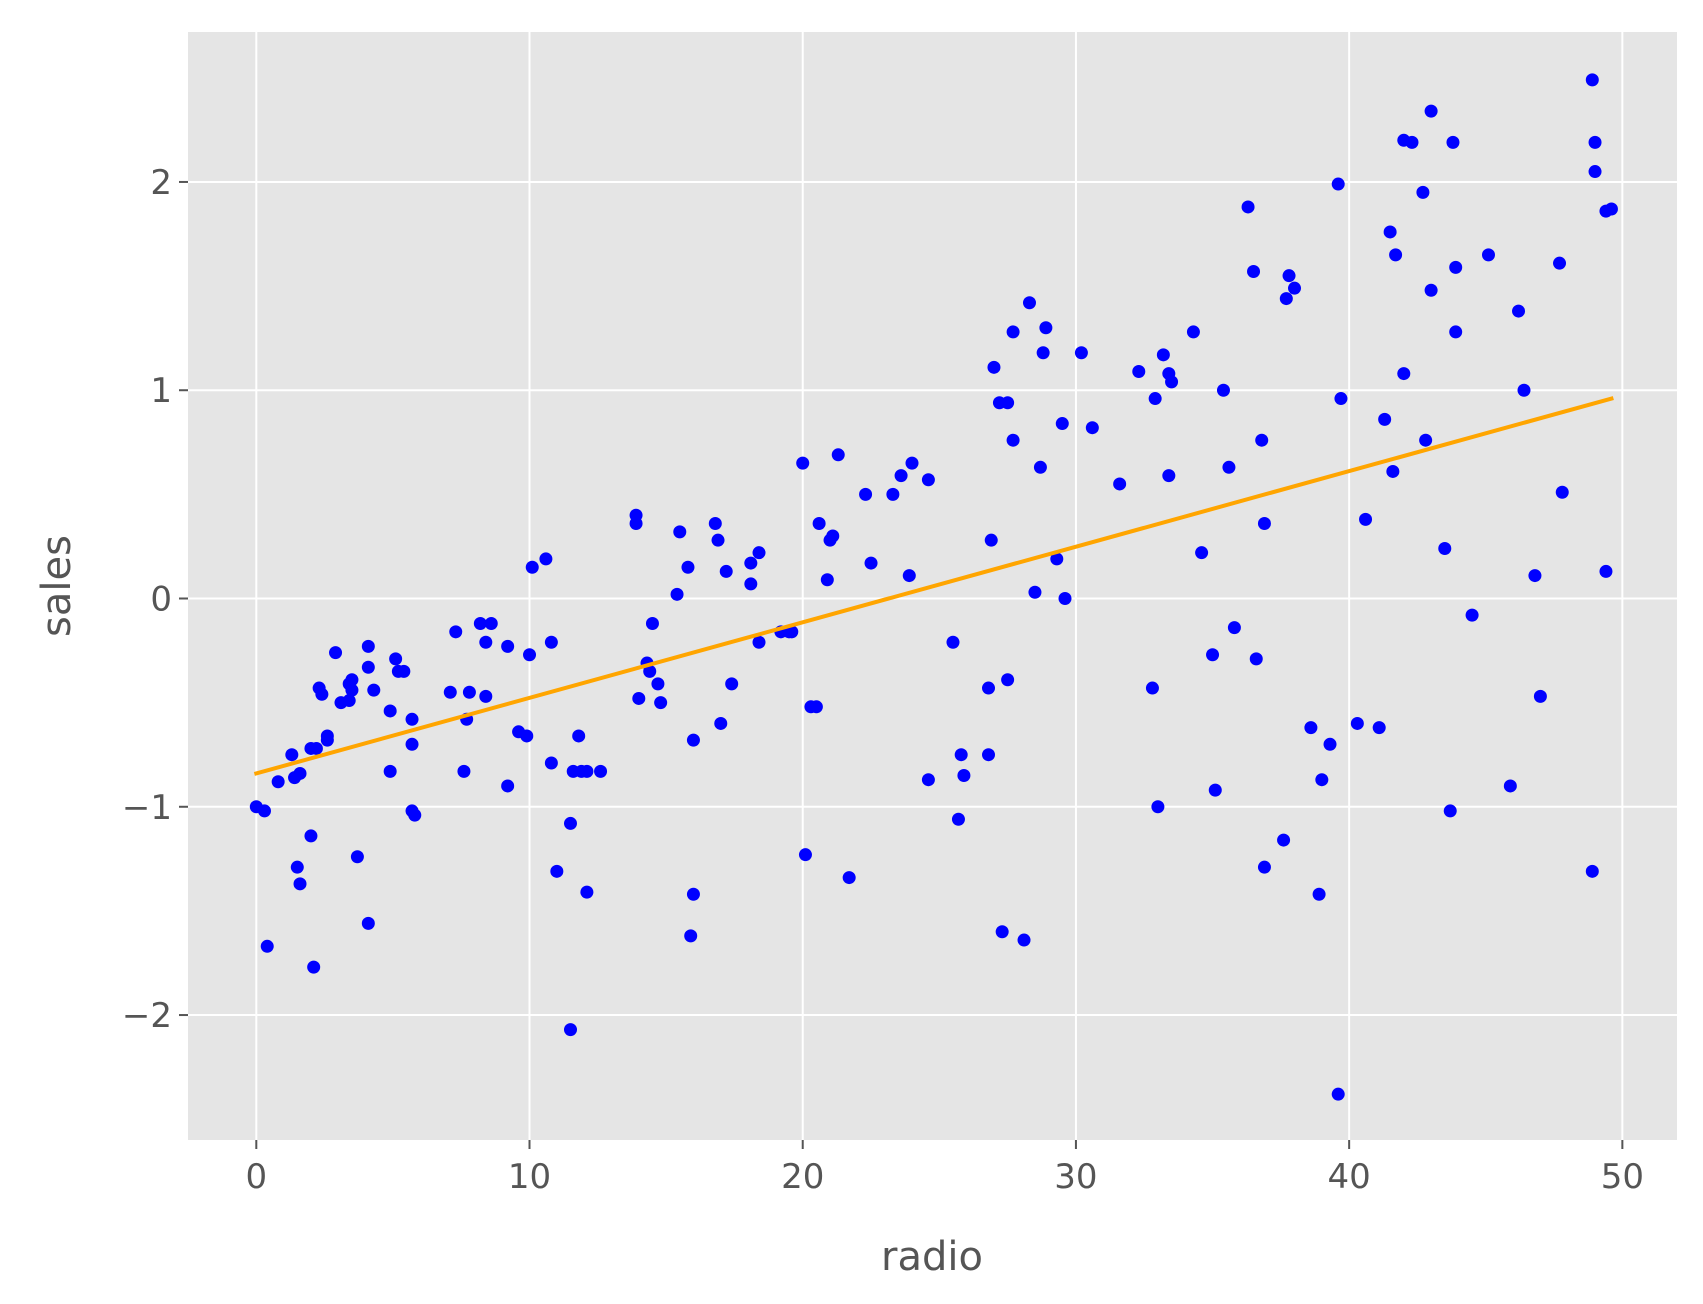 The height and width of the screenshot is (1304, 1703). What do you see at coordinates (529, 1177) in the screenshot?
I see `x-tick-label: 10` at bounding box center [529, 1177].